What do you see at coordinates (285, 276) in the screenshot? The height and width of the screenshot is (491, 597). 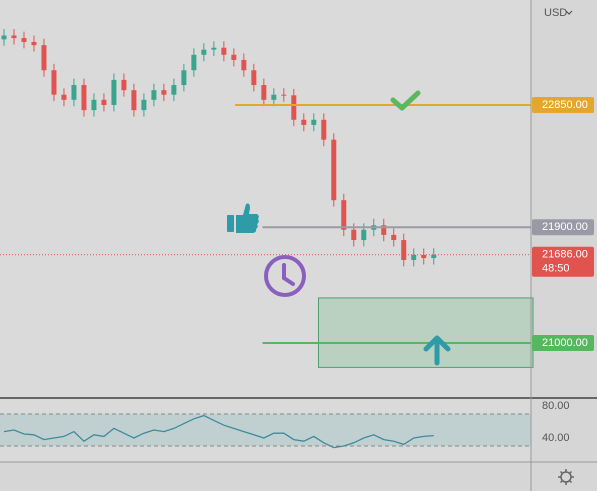 I see `clock-icon` at bounding box center [285, 276].